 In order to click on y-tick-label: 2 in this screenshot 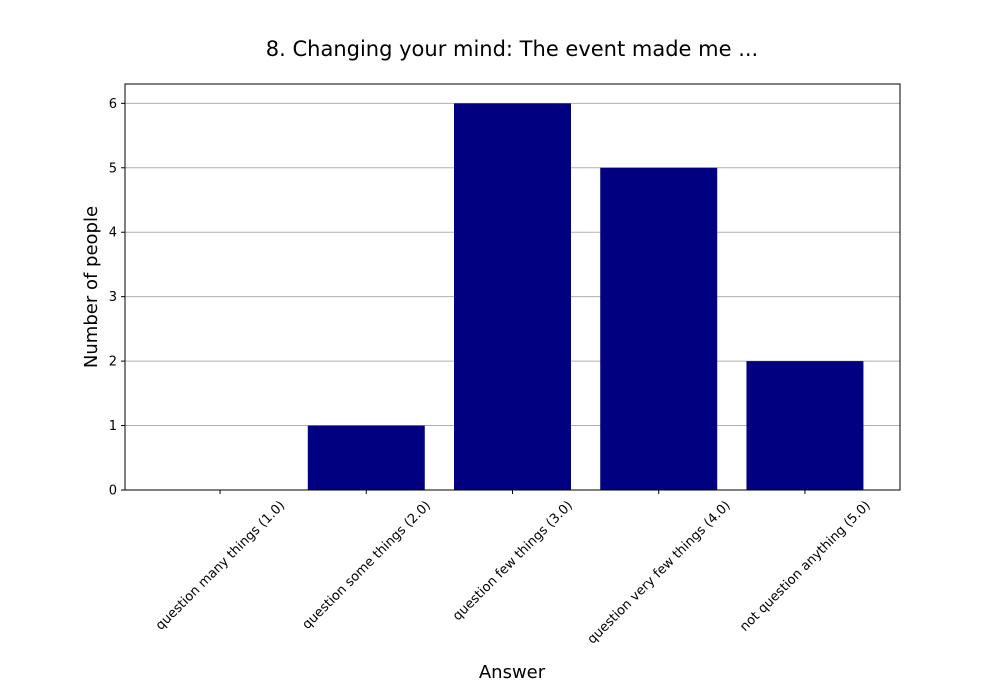, I will do `click(113, 362)`.